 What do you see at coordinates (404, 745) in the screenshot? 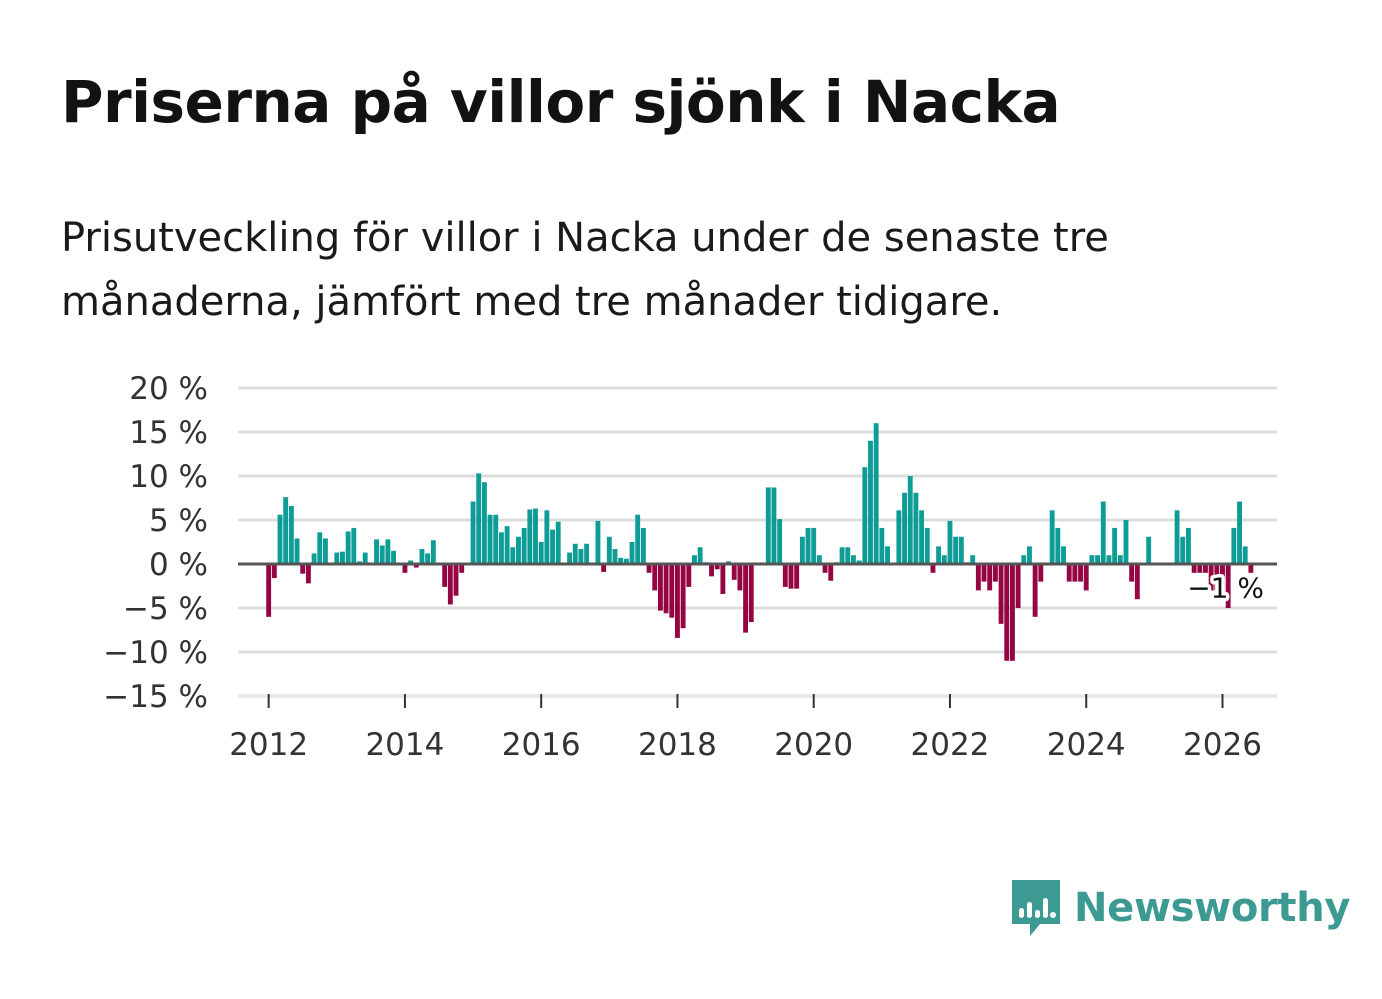
I see `x-tick-label: 2014` at bounding box center [404, 745].